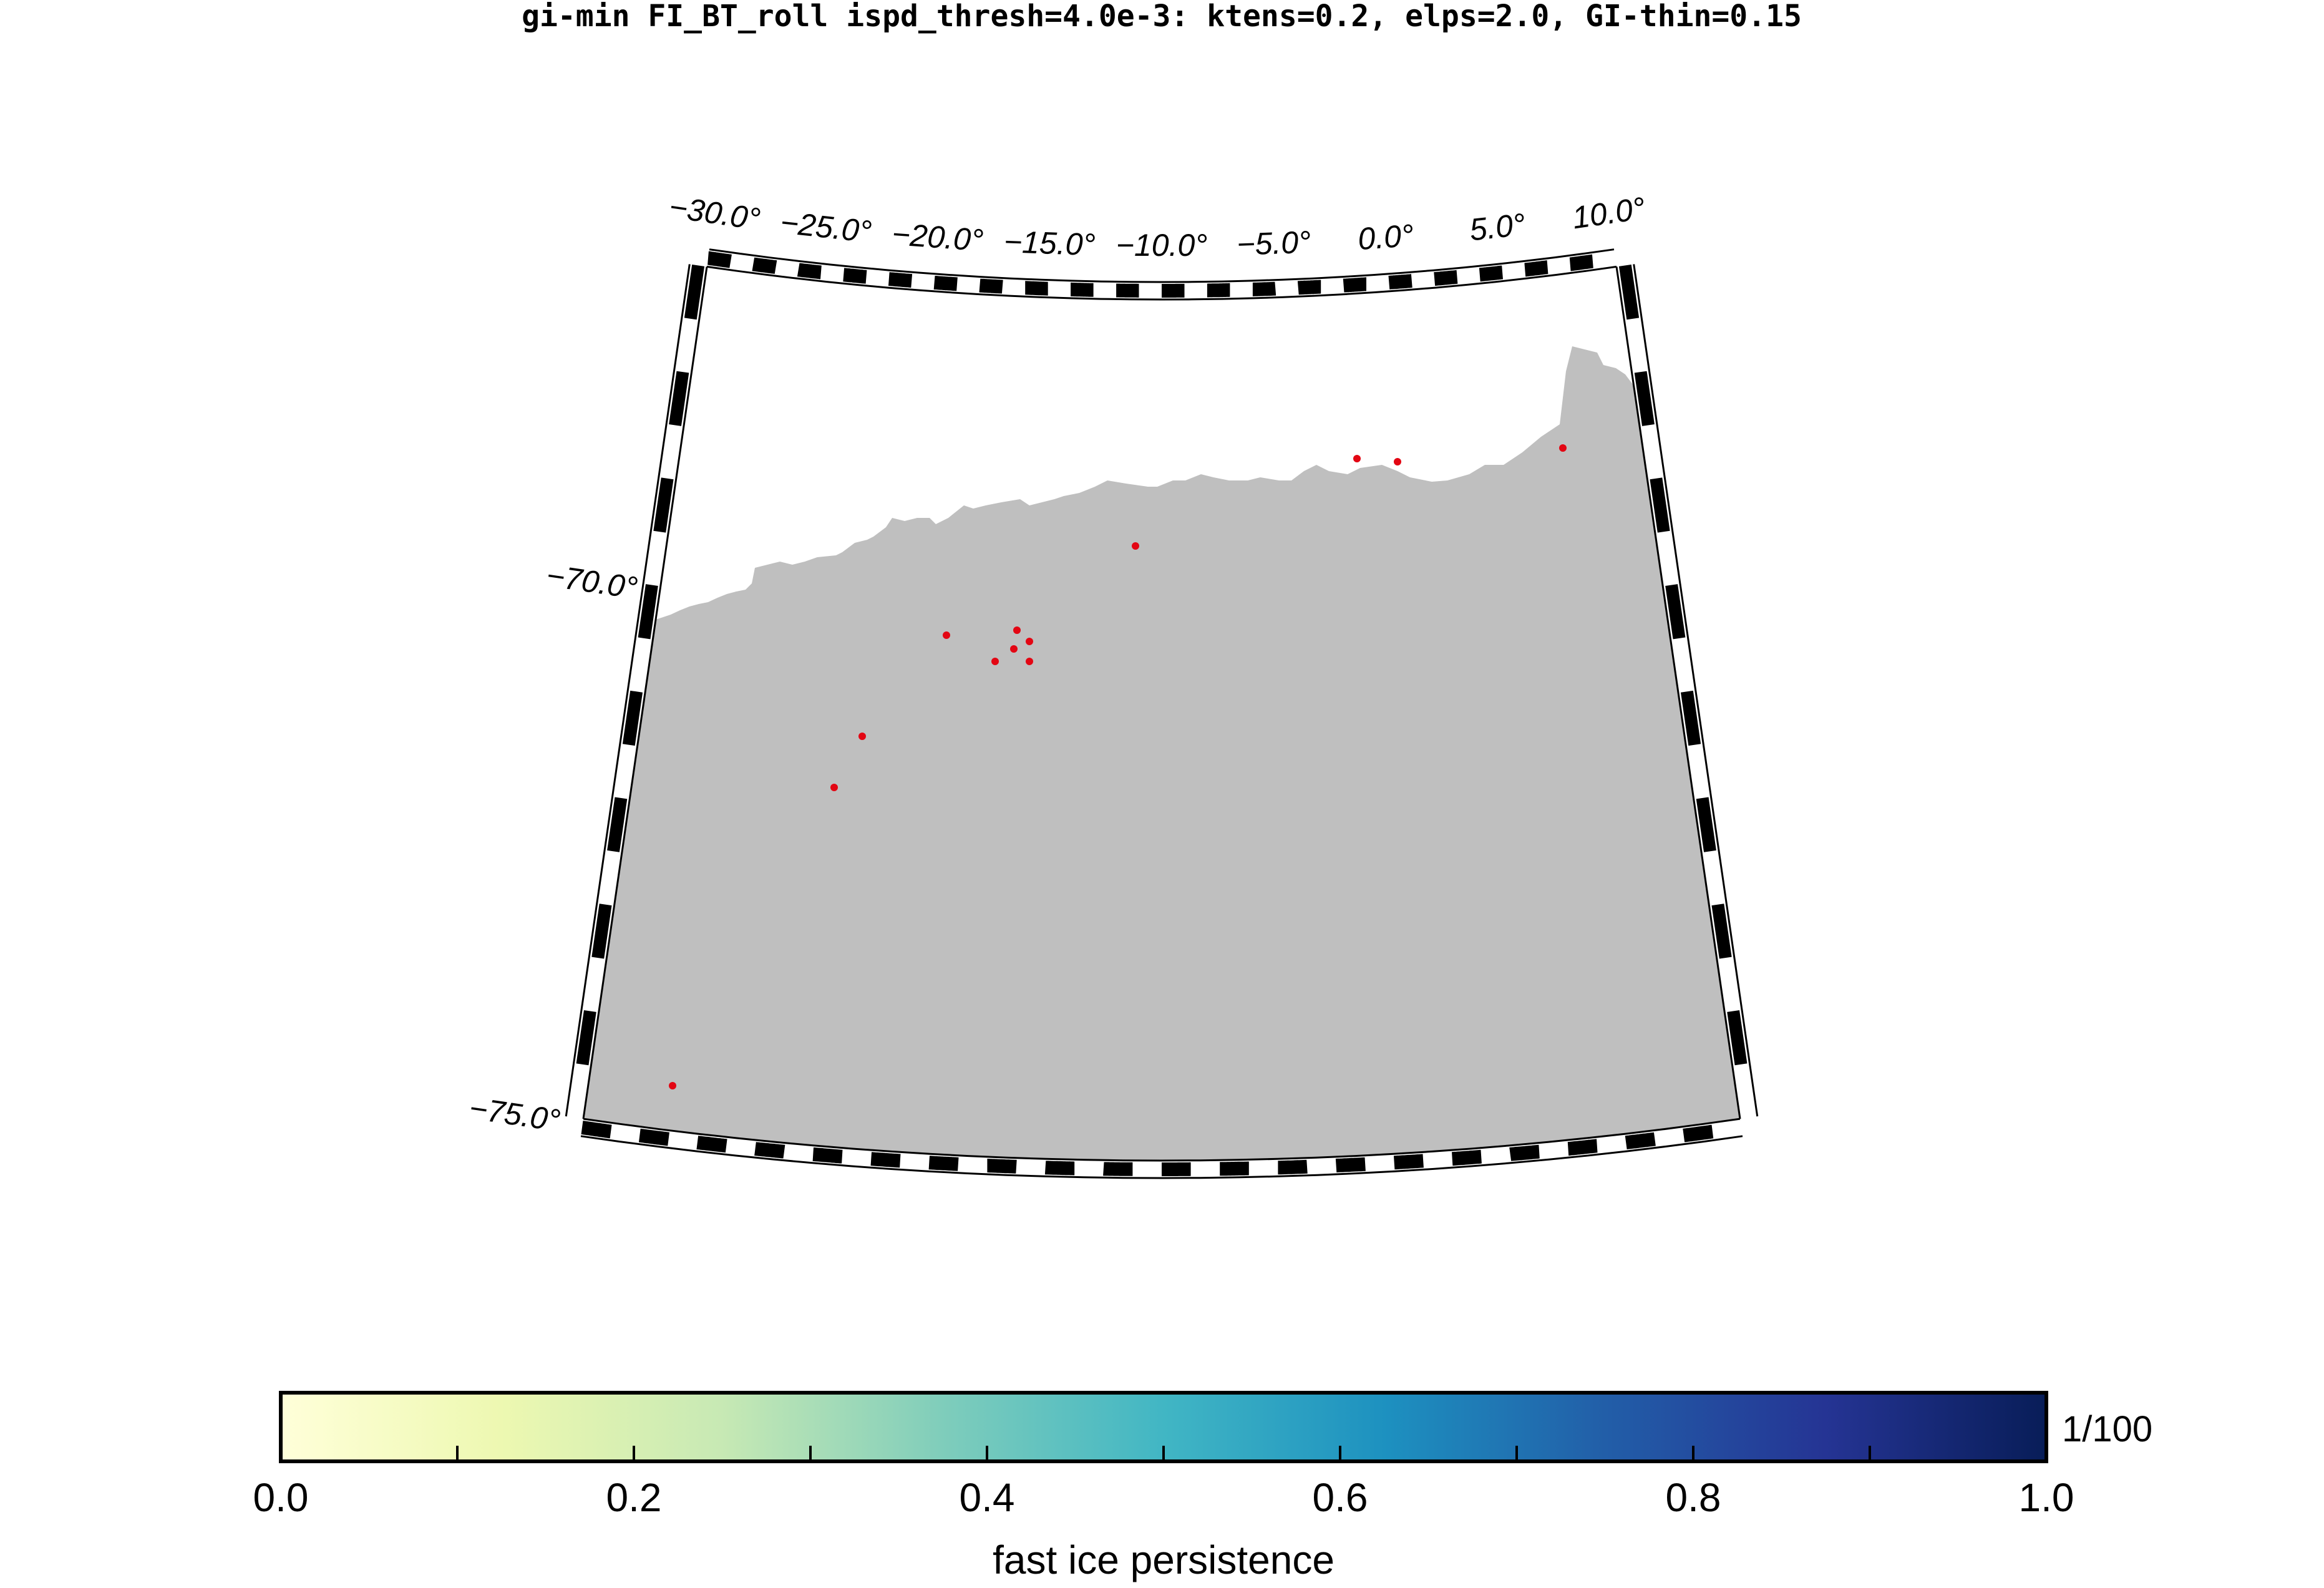 This screenshot has height=1588, width=2324. What do you see at coordinates (645, 692) in the screenshot?
I see `frame-side-inner` at bounding box center [645, 692].